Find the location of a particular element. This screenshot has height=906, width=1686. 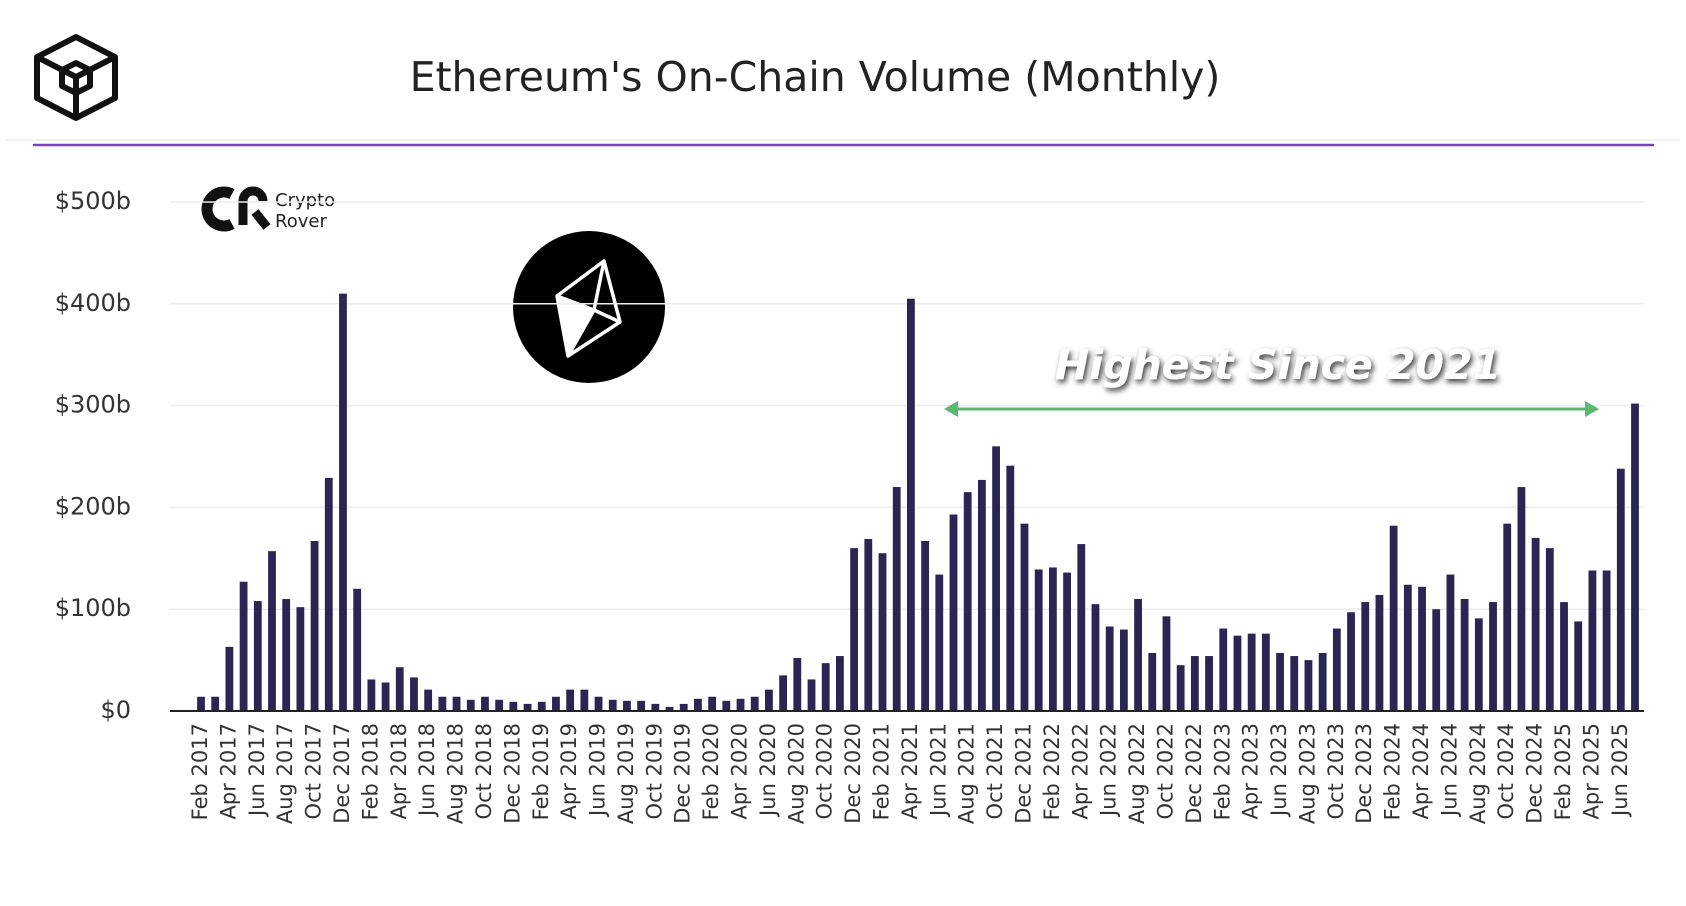

x-tick-label: Jun 2025 is located at coordinates (1620, 770).